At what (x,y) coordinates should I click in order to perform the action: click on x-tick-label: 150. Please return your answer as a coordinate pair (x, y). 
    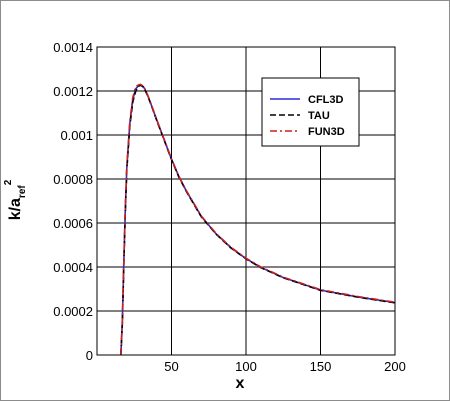
    Looking at the image, I should click on (321, 366).